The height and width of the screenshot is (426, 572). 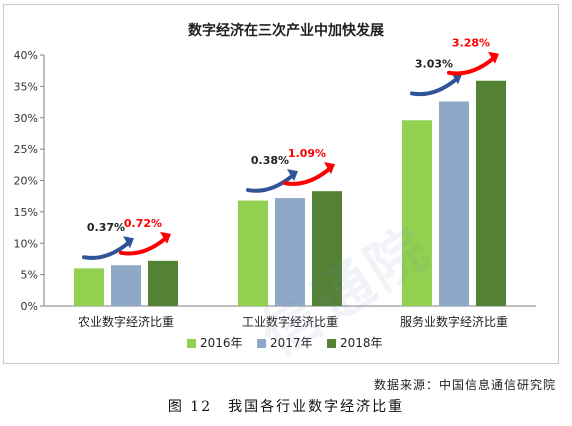 I want to click on x-category-label: 农业数字经济比重, so click(x=126, y=321).